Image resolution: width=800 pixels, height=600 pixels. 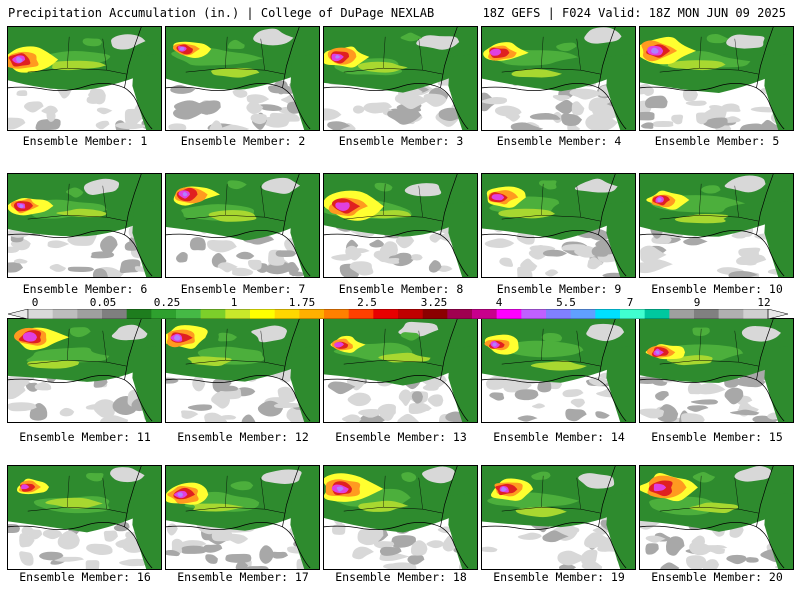 I want to click on ensemble-member-label: Ensemble Member: 16, so click(x=85, y=577).